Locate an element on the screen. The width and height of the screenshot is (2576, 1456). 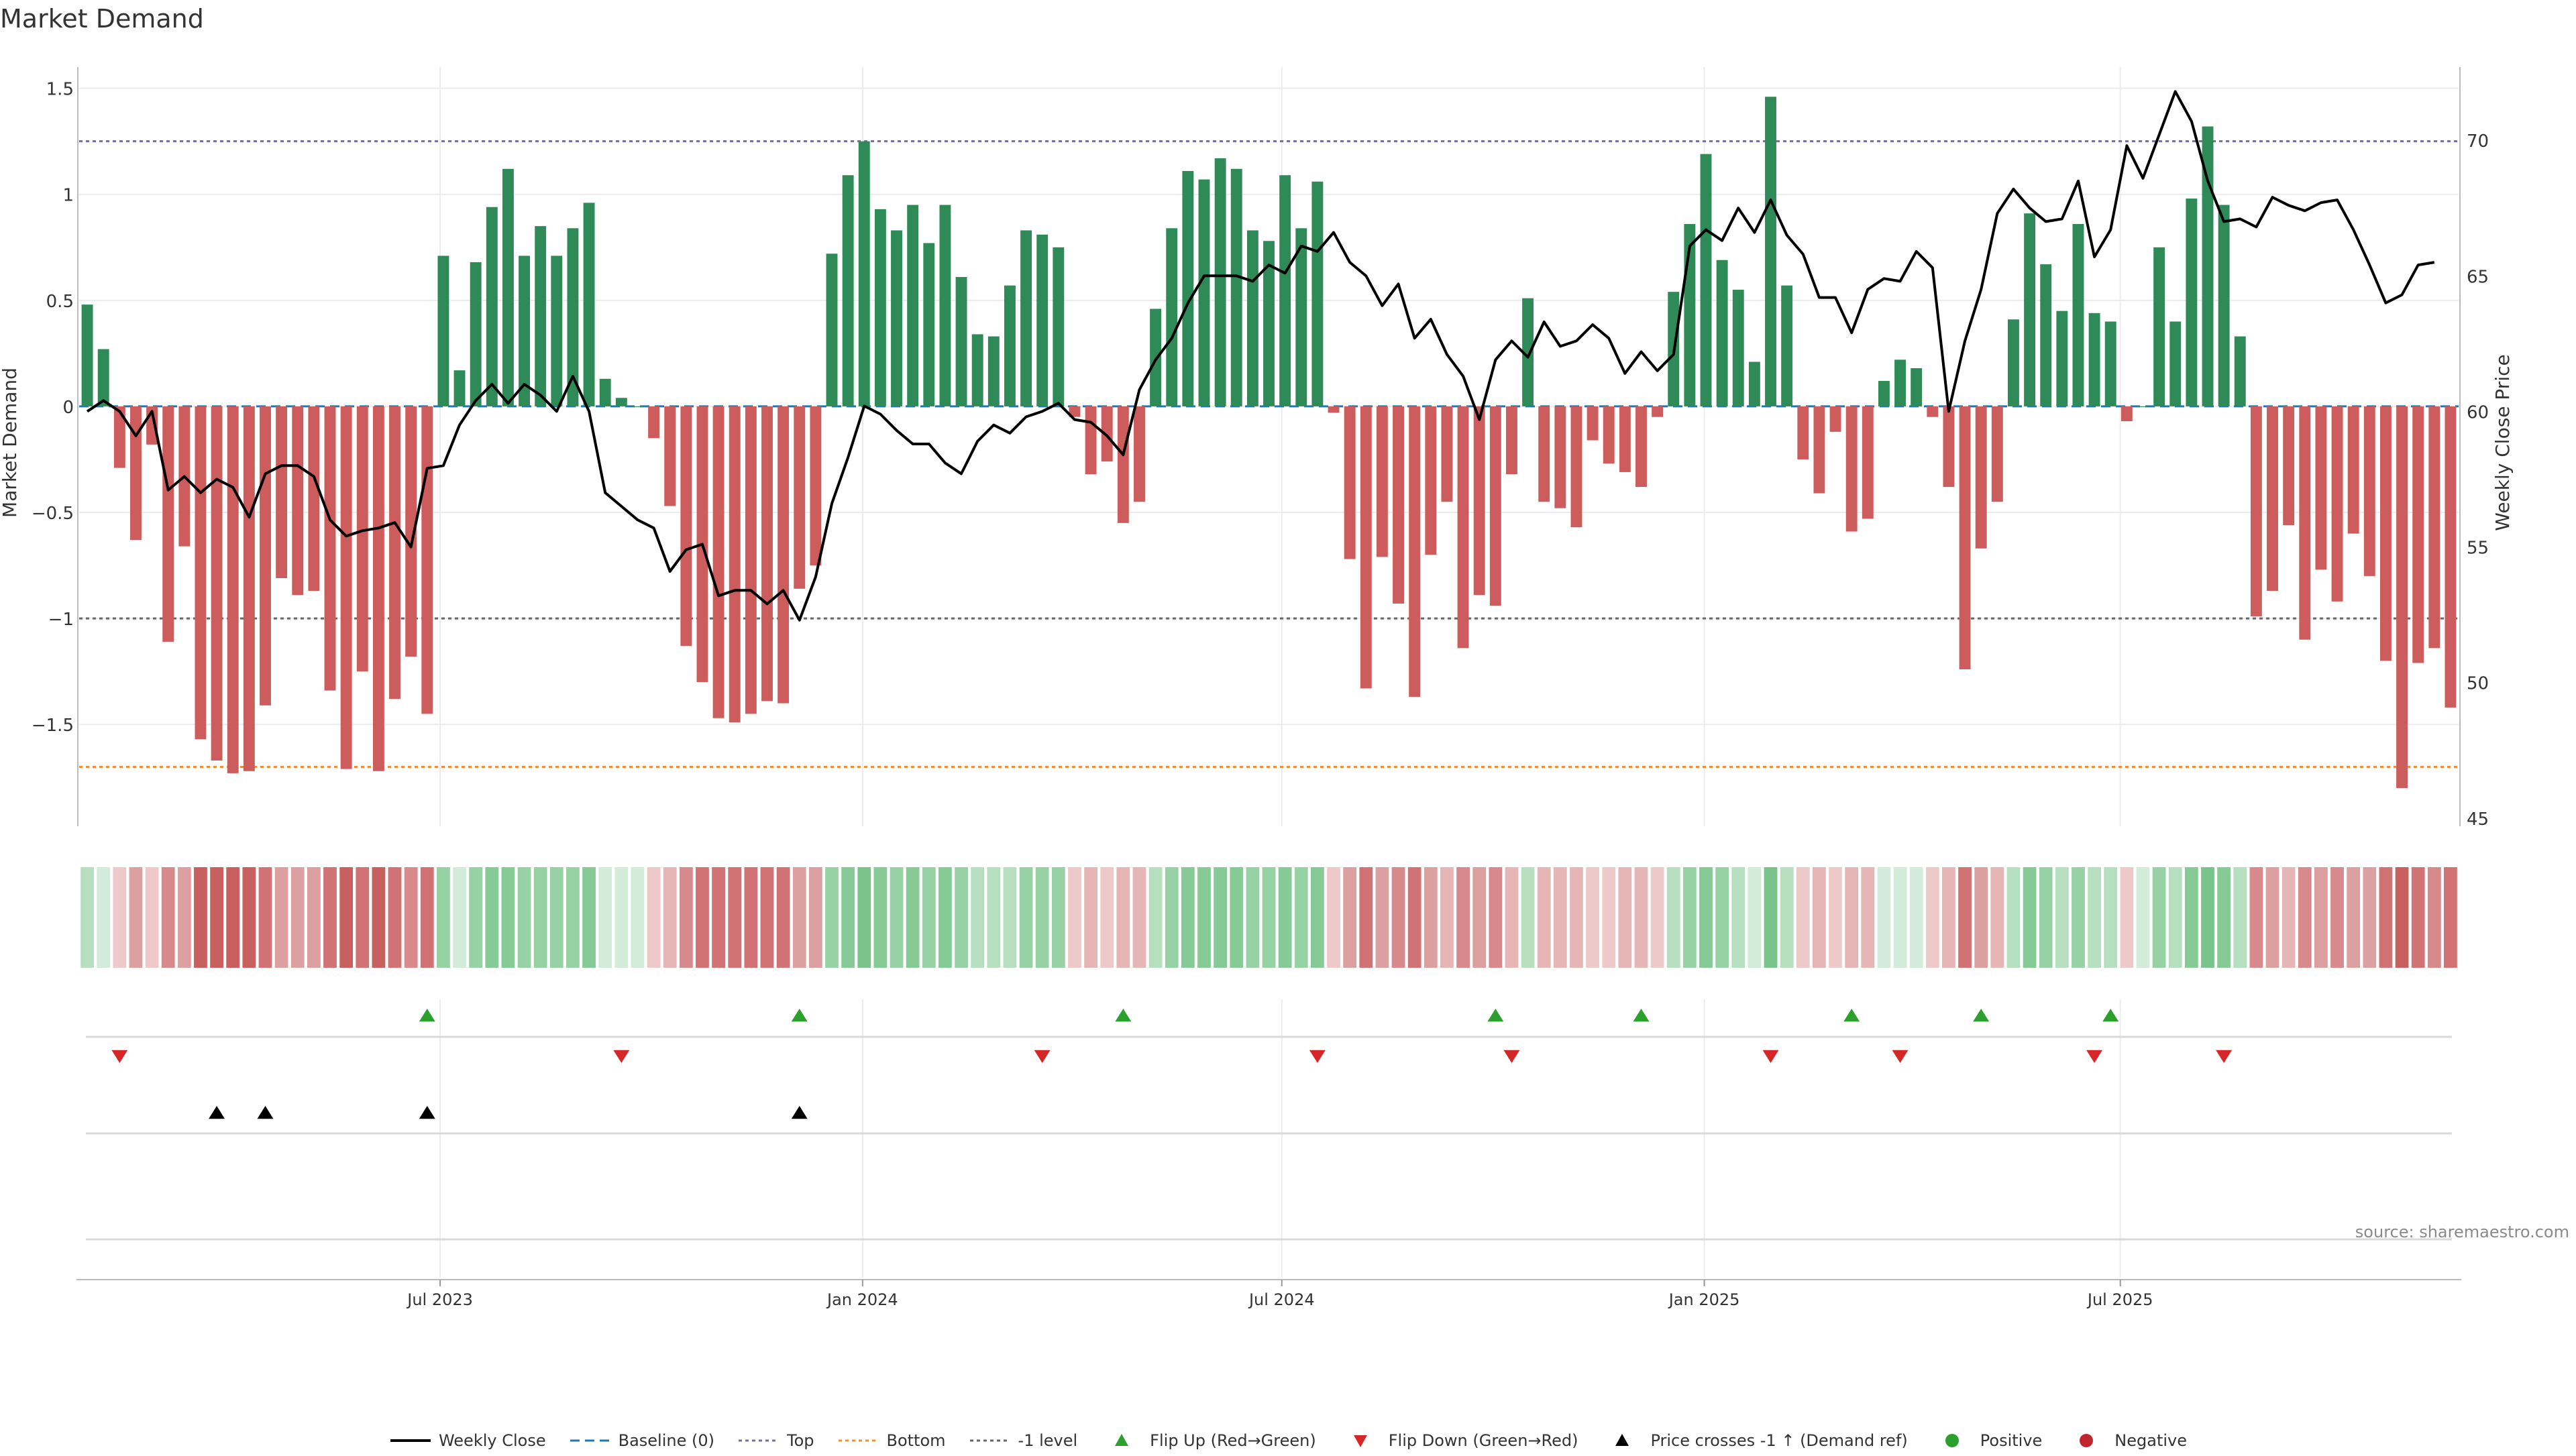
x-tick-label: Jul 2024 is located at coordinates (1281, 1299).